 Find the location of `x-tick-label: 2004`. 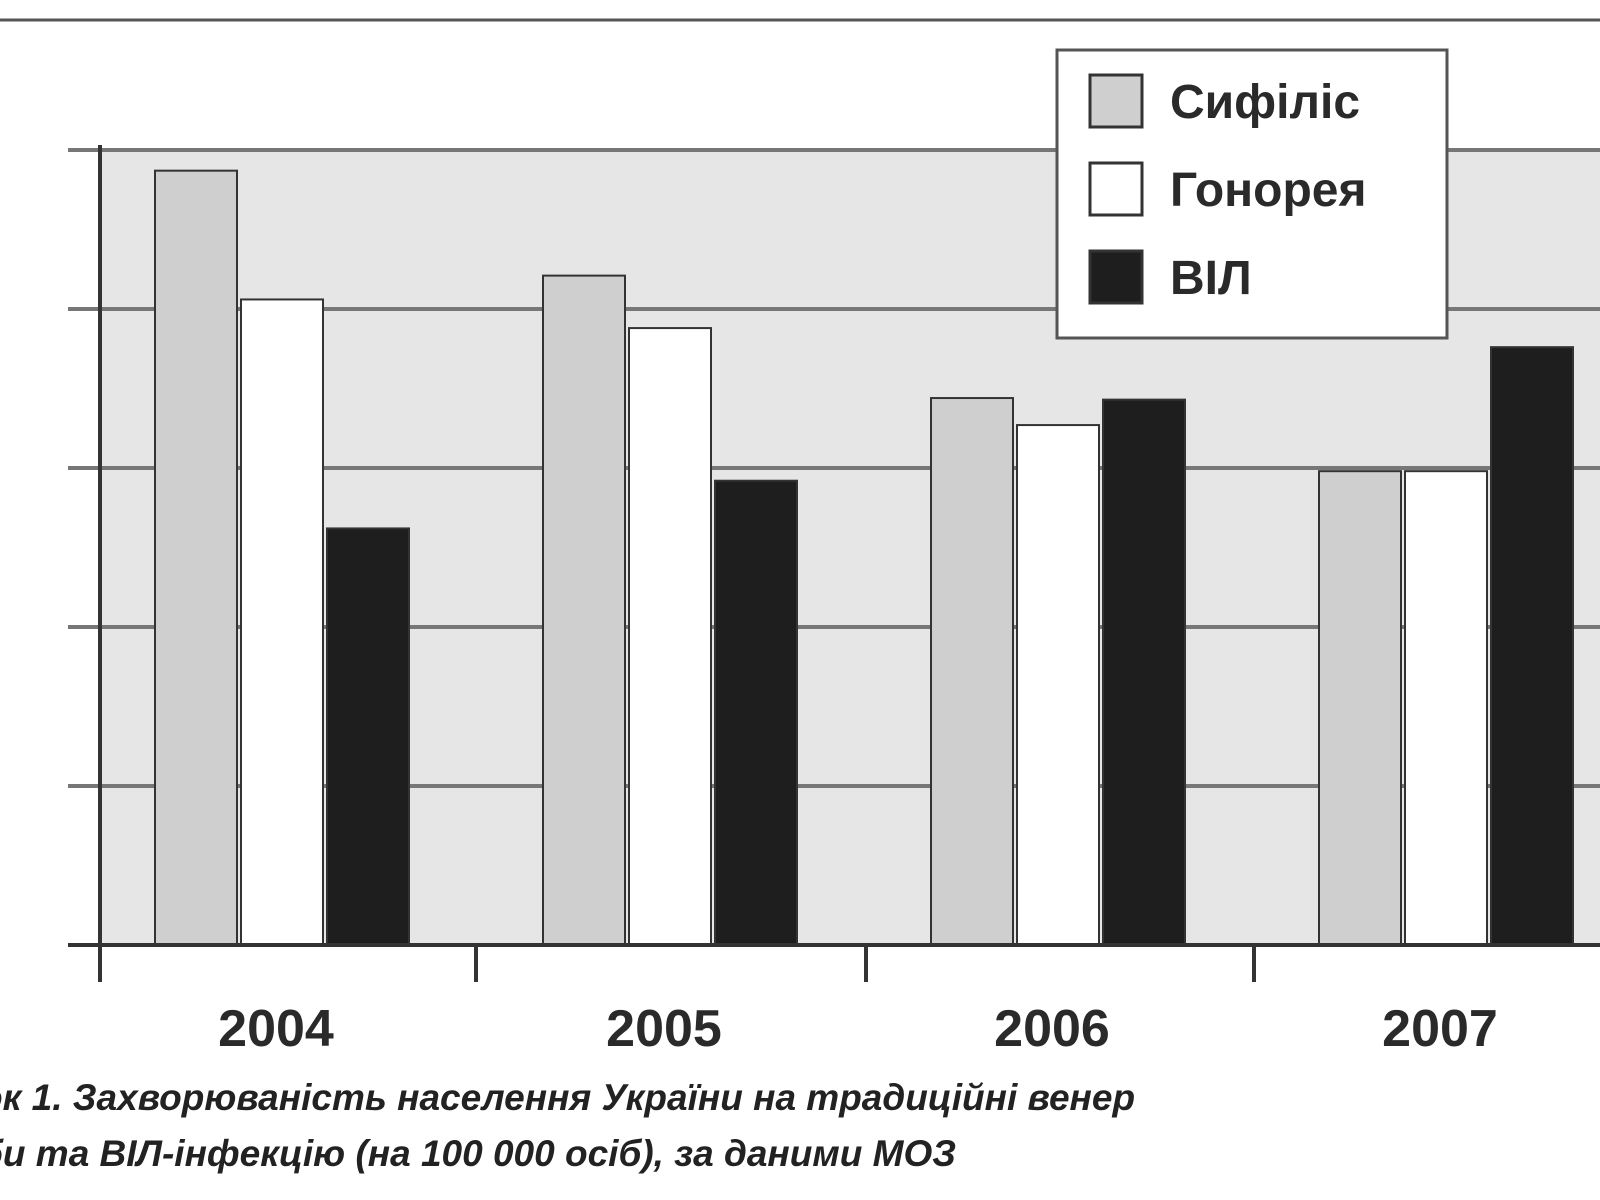

x-tick-label: 2004 is located at coordinates (276, 1029).